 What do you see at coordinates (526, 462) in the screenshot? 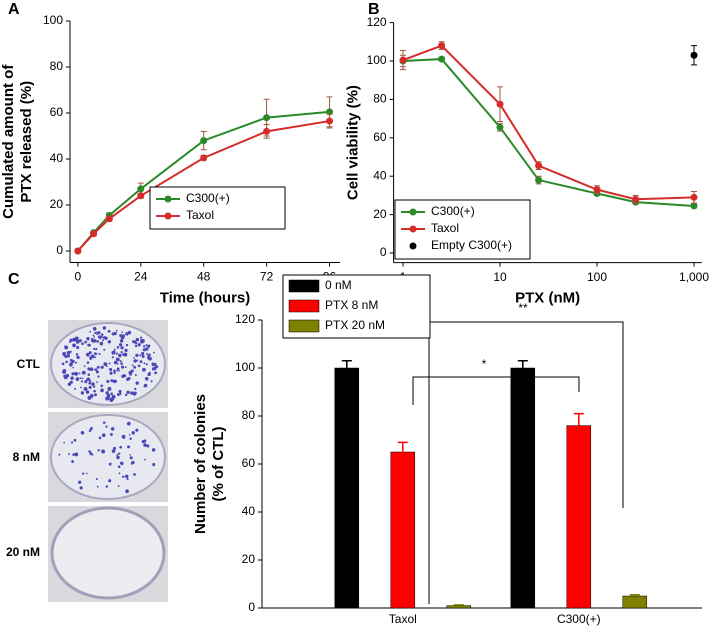
I see `significance-bracket` at bounding box center [526, 462].